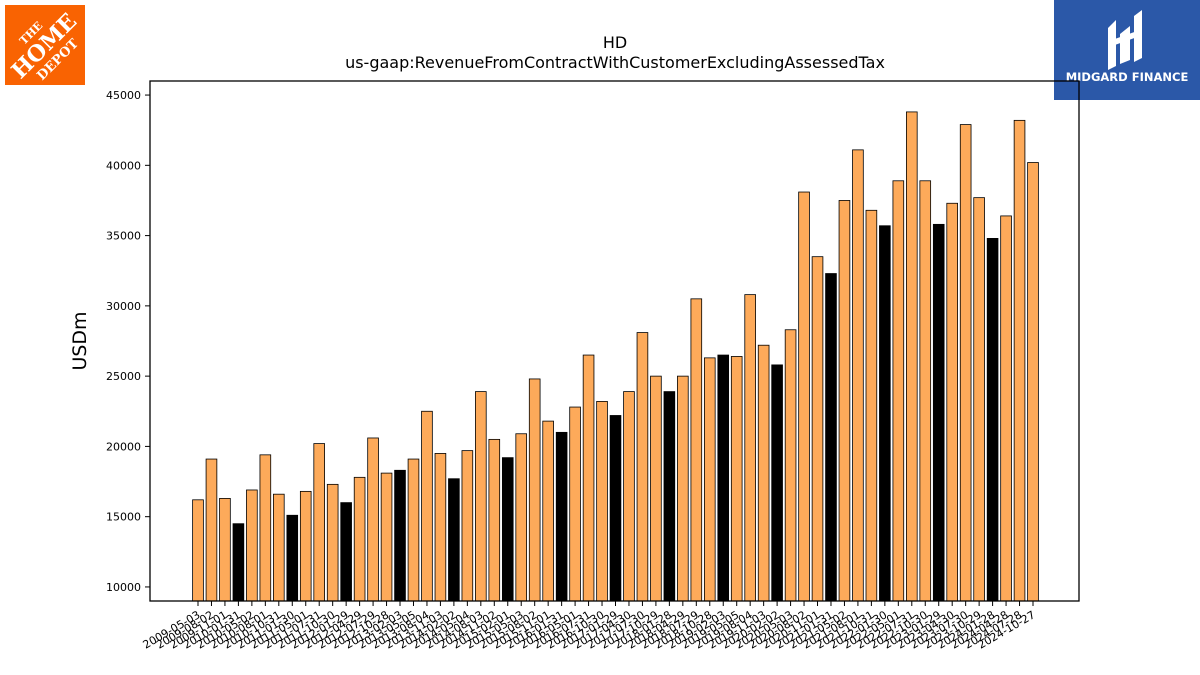 This screenshot has width=1200, height=675. What do you see at coordinates (80, 340) in the screenshot?
I see `y-axis-label: USDm` at bounding box center [80, 340].